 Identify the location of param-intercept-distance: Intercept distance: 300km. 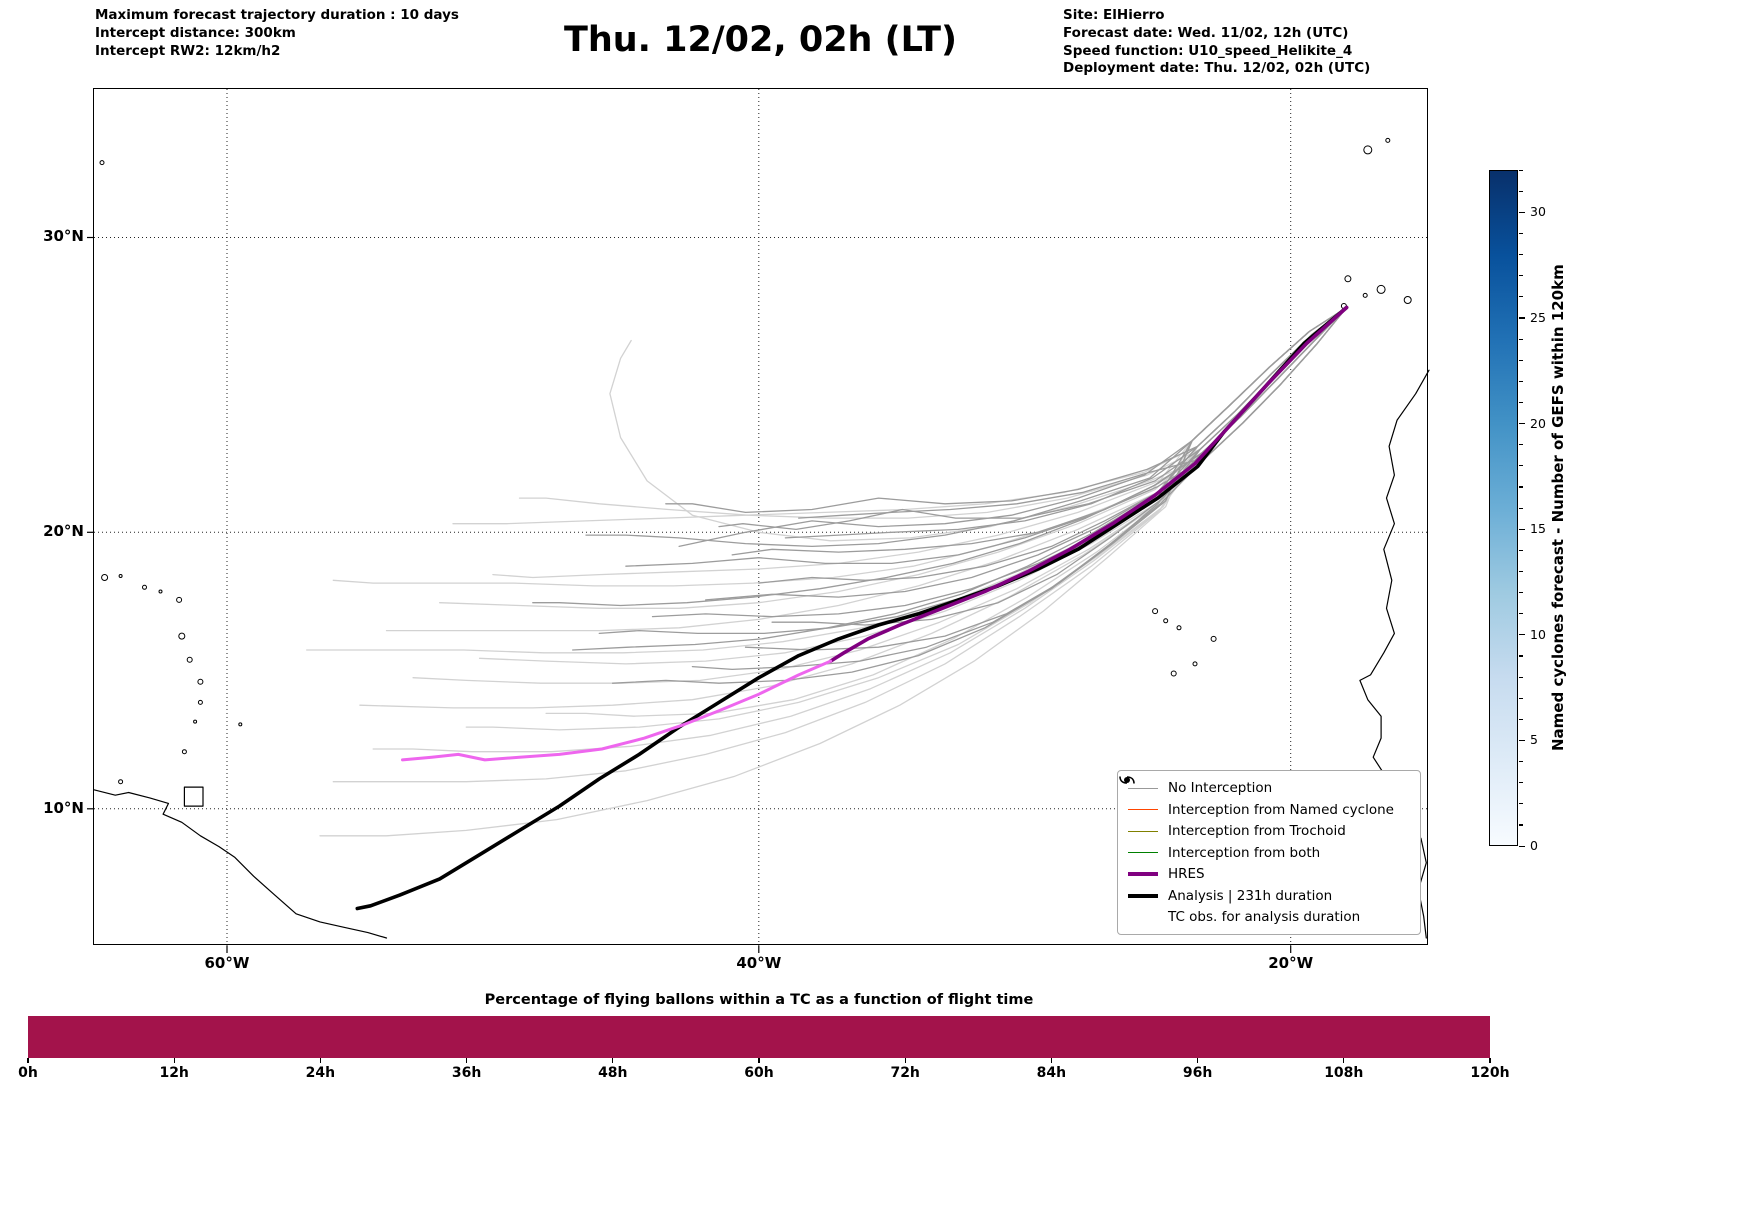
(195, 32).